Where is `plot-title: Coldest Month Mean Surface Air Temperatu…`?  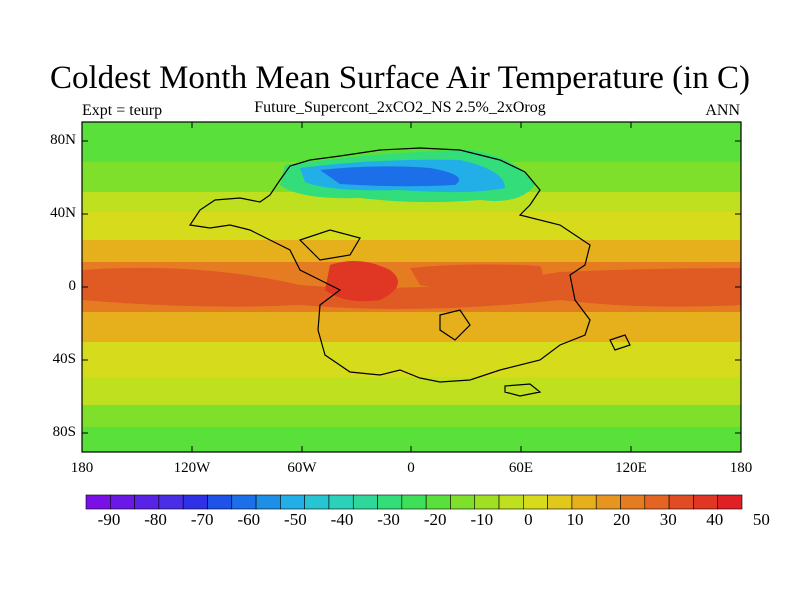
plot-title: Coldest Month Mean Surface Air Temperatu… is located at coordinates (400, 78).